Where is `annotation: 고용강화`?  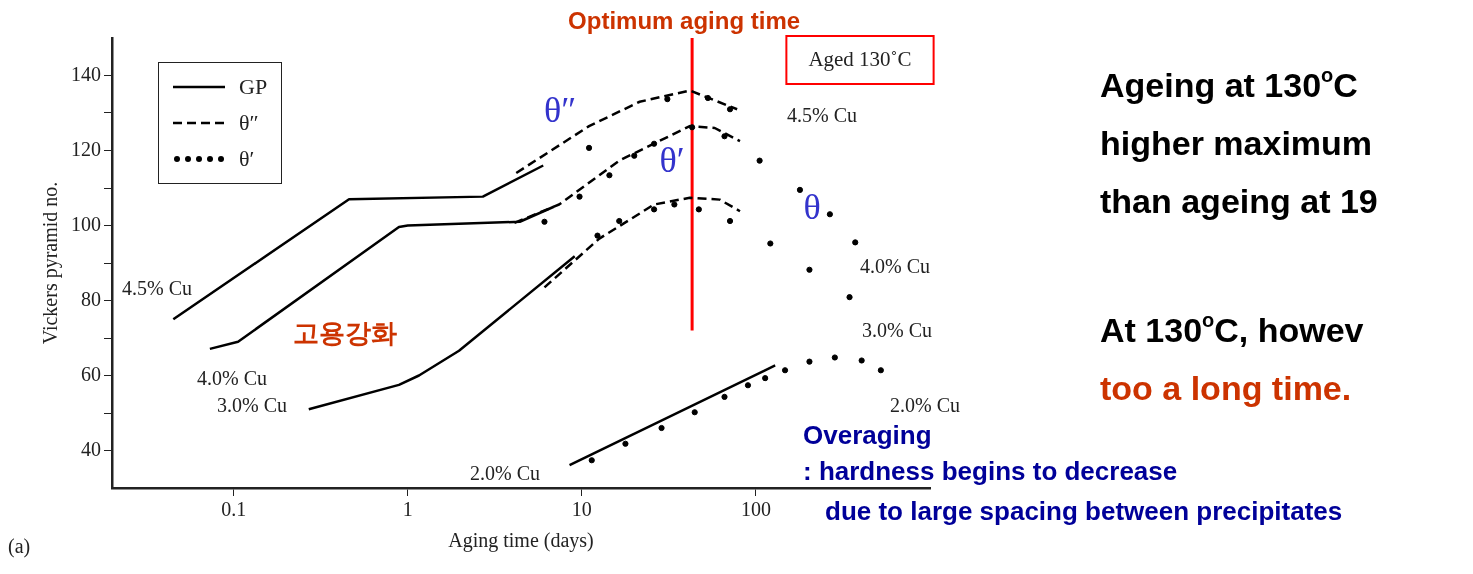
annotation: 고용강화 is located at coordinates (345, 332).